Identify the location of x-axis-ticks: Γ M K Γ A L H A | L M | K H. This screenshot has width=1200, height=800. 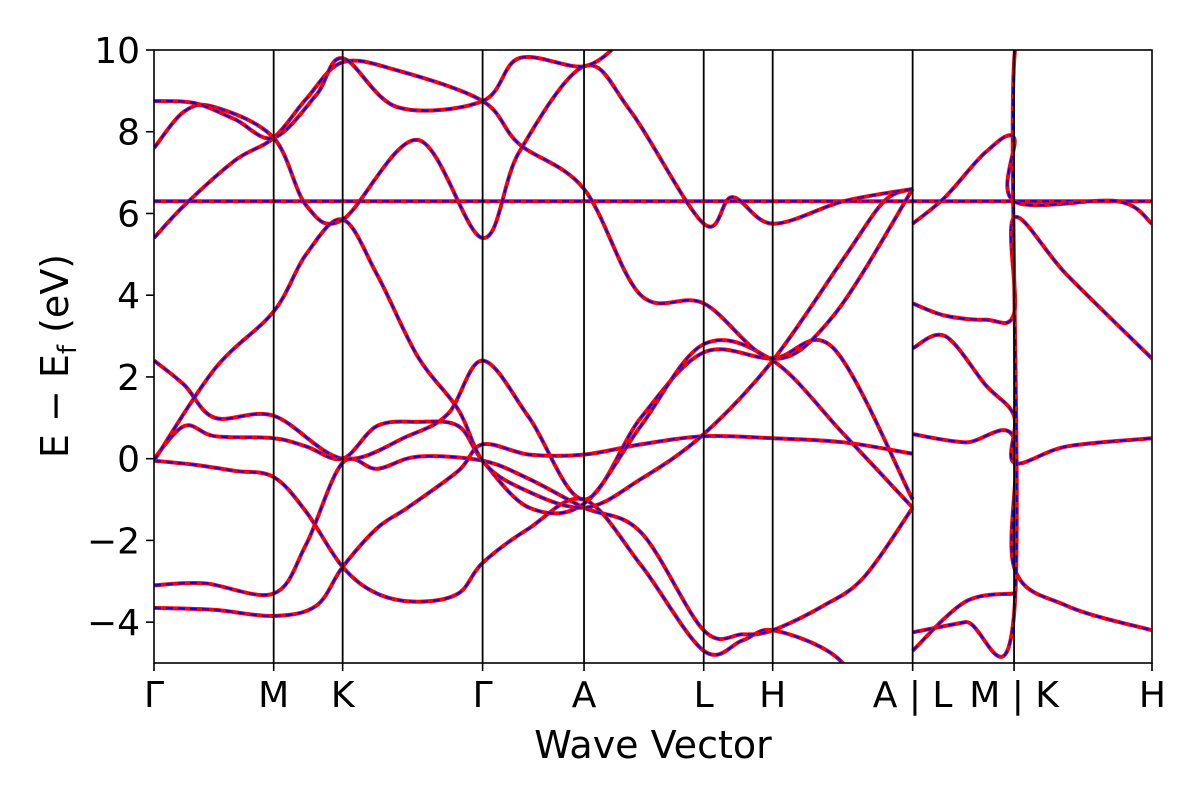
(655, 689).